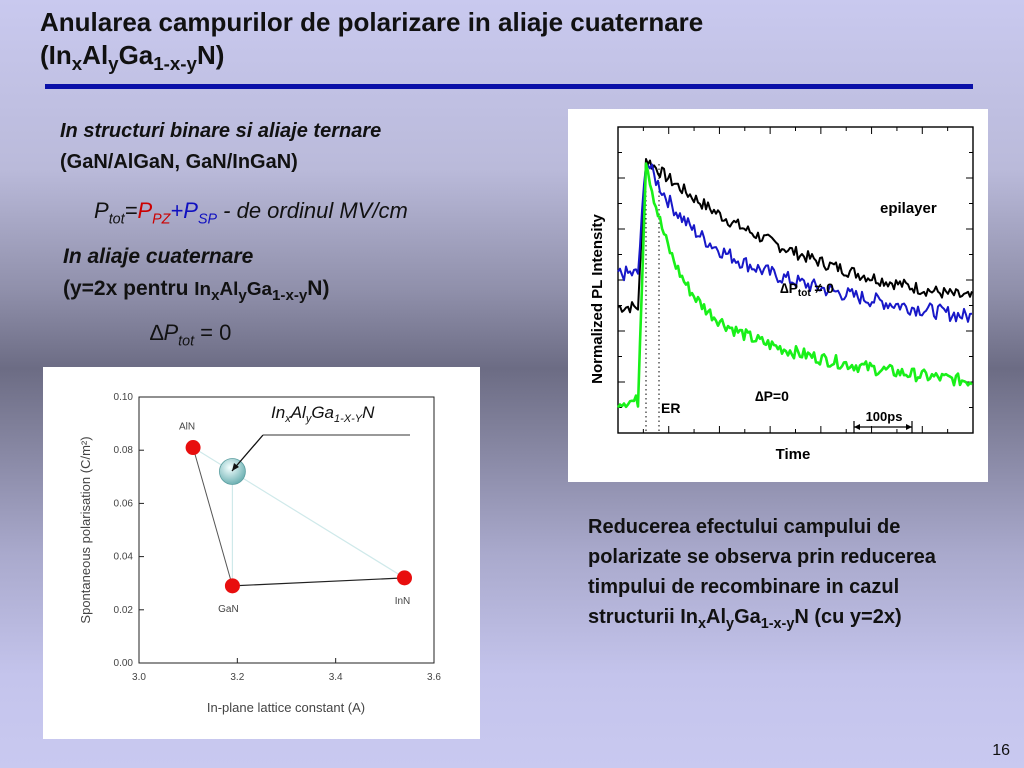 The width and height of the screenshot is (1024, 768). Describe the element at coordinates (124, 663) in the screenshot. I see `chart1-ytick-label: 0.00` at that location.